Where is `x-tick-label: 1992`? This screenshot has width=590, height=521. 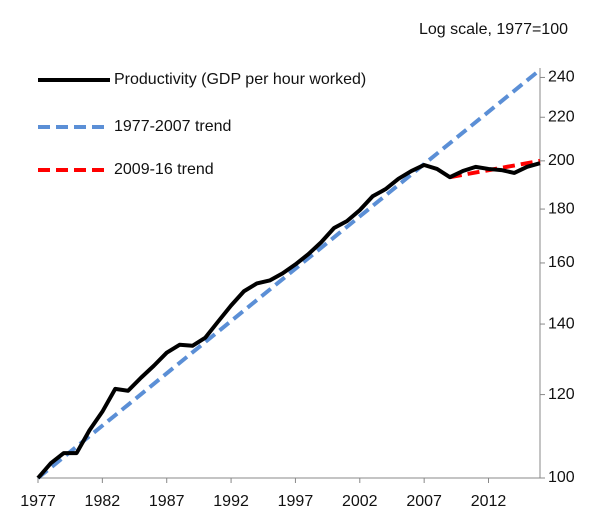 x-tick-label: 1992 is located at coordinates (231, 501).